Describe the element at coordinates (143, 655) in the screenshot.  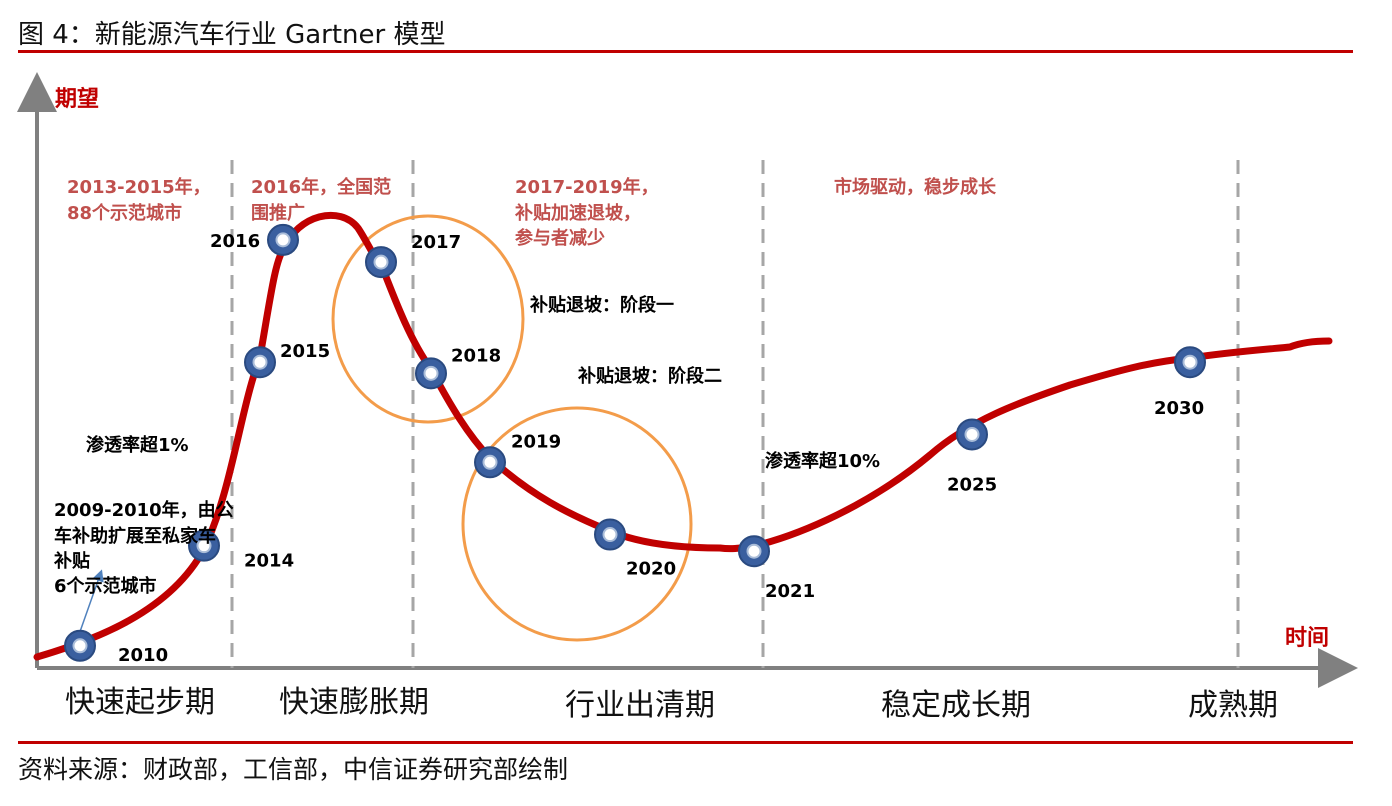
I see `year-label: 2010` at that location.